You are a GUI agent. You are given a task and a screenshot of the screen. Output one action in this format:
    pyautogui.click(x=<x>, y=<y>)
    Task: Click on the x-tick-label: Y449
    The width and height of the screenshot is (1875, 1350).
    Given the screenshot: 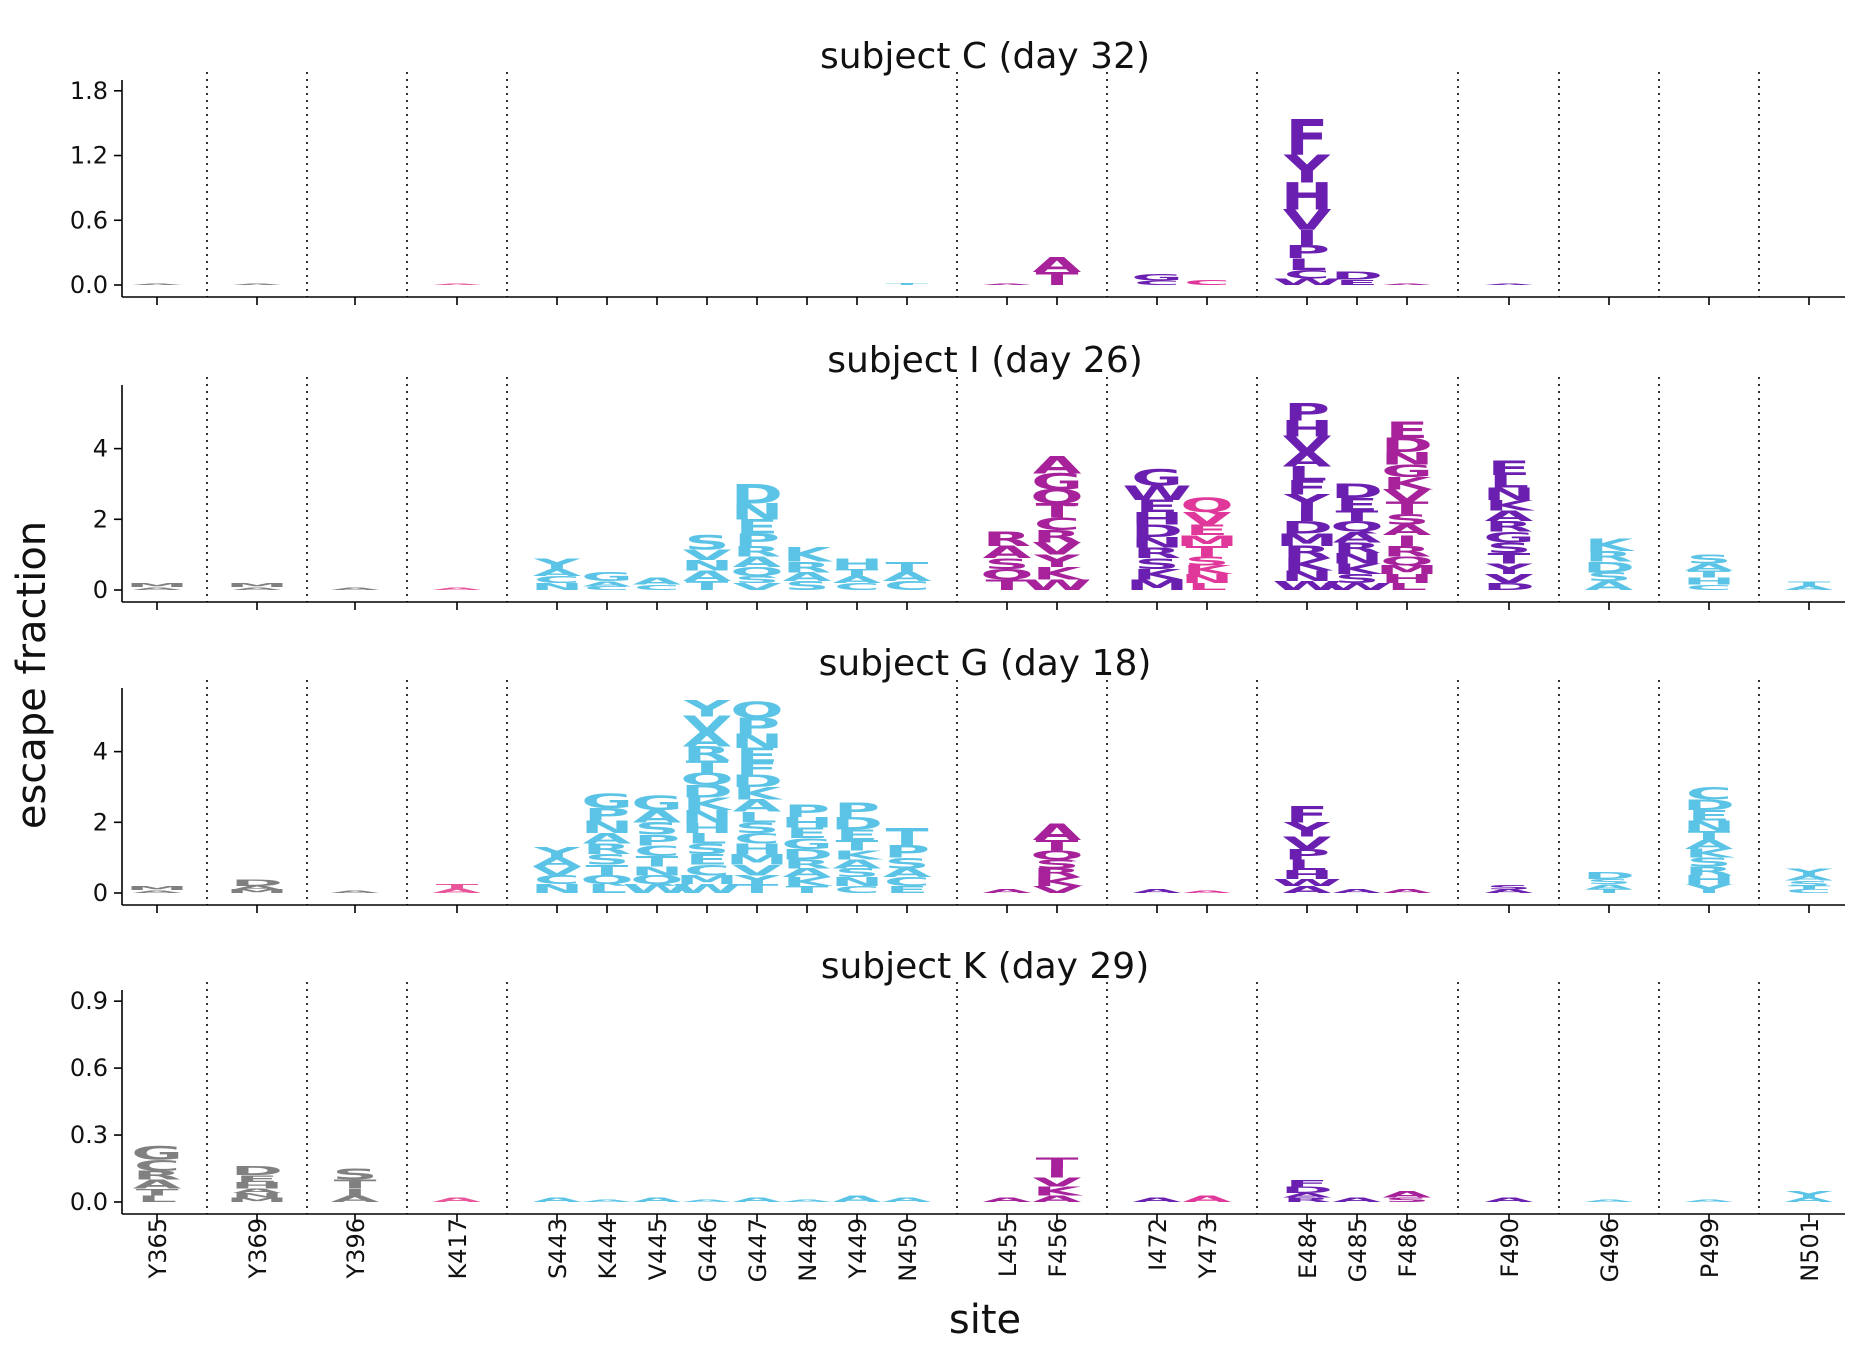 What is the action you would take?
    pyautogui.click(x=858, y=1248)
    